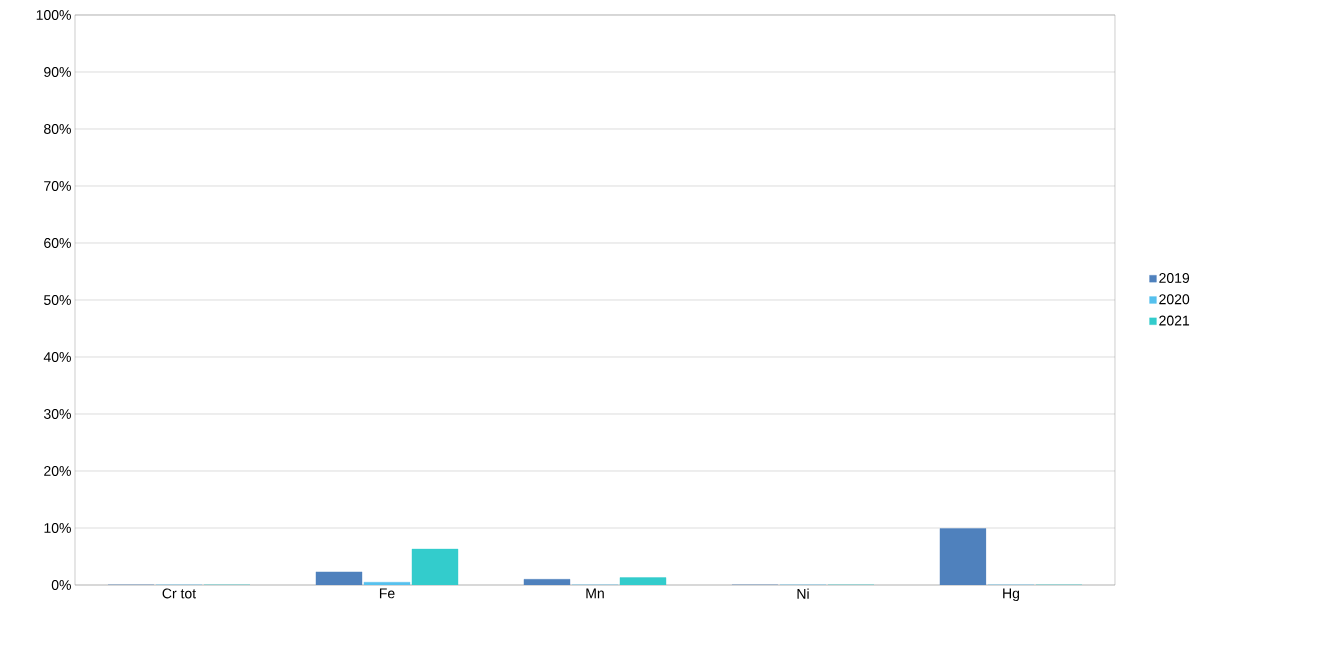  Describe the element at coordinates (179, 593) in the screenshot. I see `x-tick-label: Cr tot` at that location.